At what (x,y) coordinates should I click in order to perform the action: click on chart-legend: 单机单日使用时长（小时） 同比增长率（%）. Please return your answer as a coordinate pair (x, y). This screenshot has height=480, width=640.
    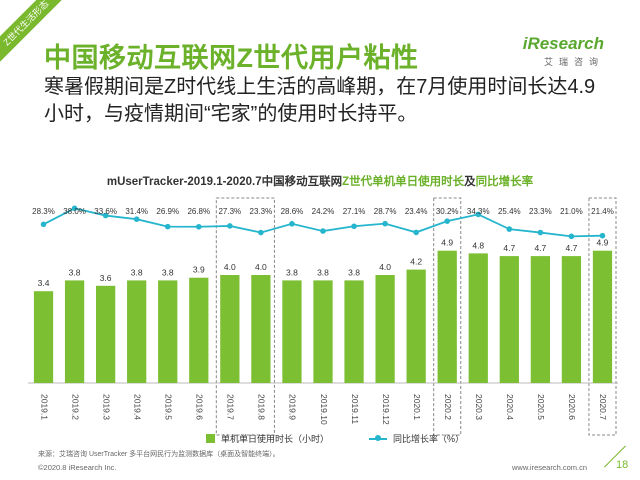
    Looking at the image, I should click on (335, 438).